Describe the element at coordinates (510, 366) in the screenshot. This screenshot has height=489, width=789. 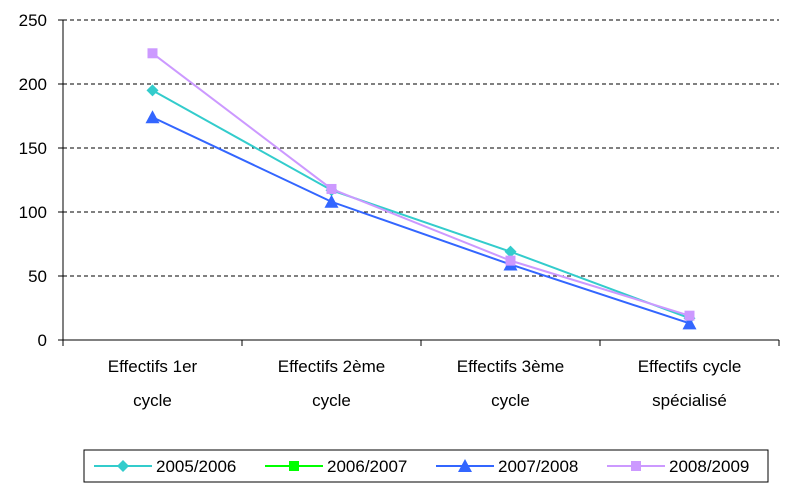
I see `x-tick-label-line: Effectifs 3ème` at that location.